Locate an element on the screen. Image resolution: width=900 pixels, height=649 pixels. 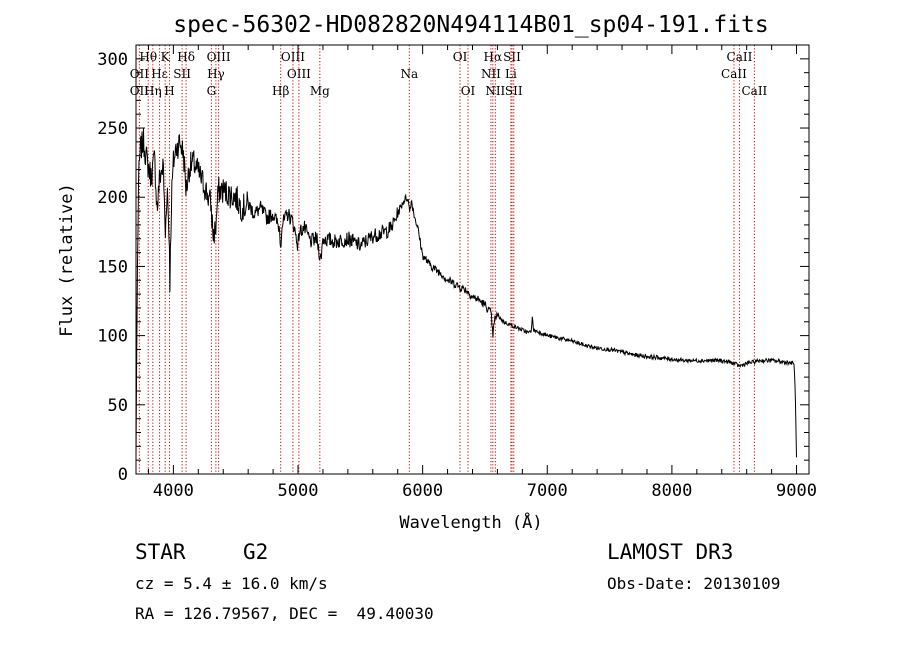
y-axis-label: Flux (relative) is located at coordinates (67, 260).